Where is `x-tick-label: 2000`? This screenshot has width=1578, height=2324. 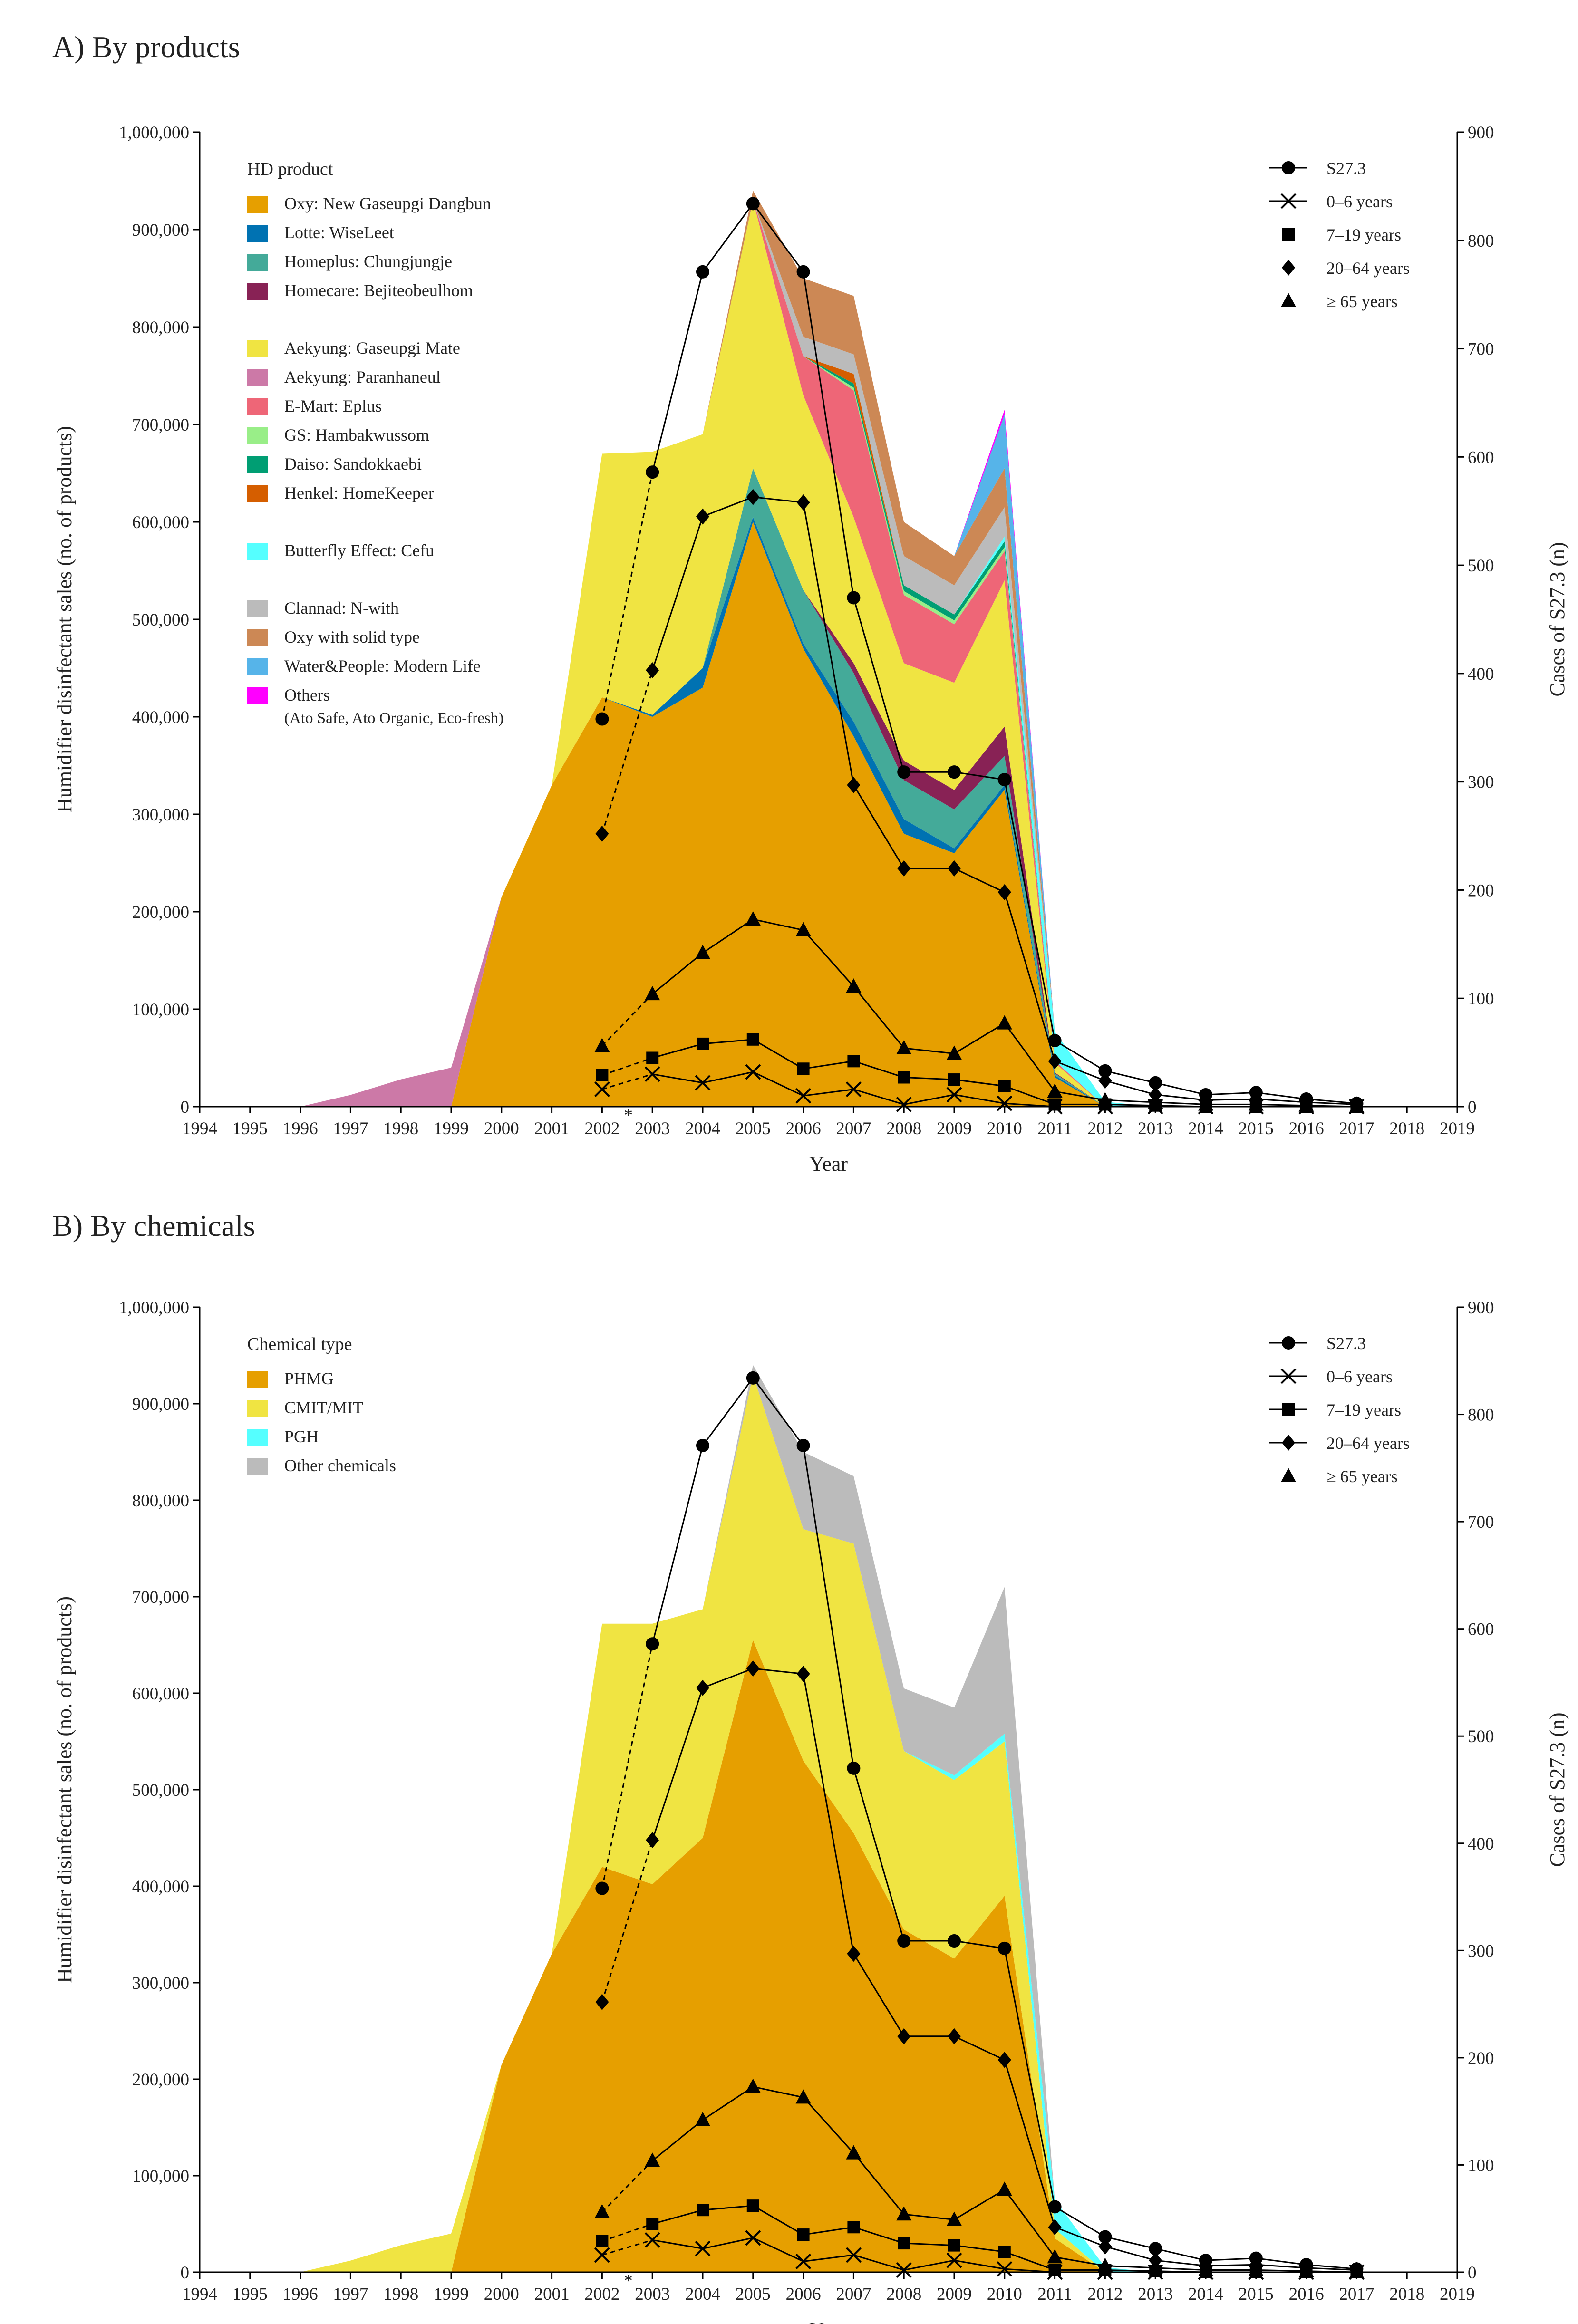 x-tick-label: 2000 is located at coordinates (502, 1128).